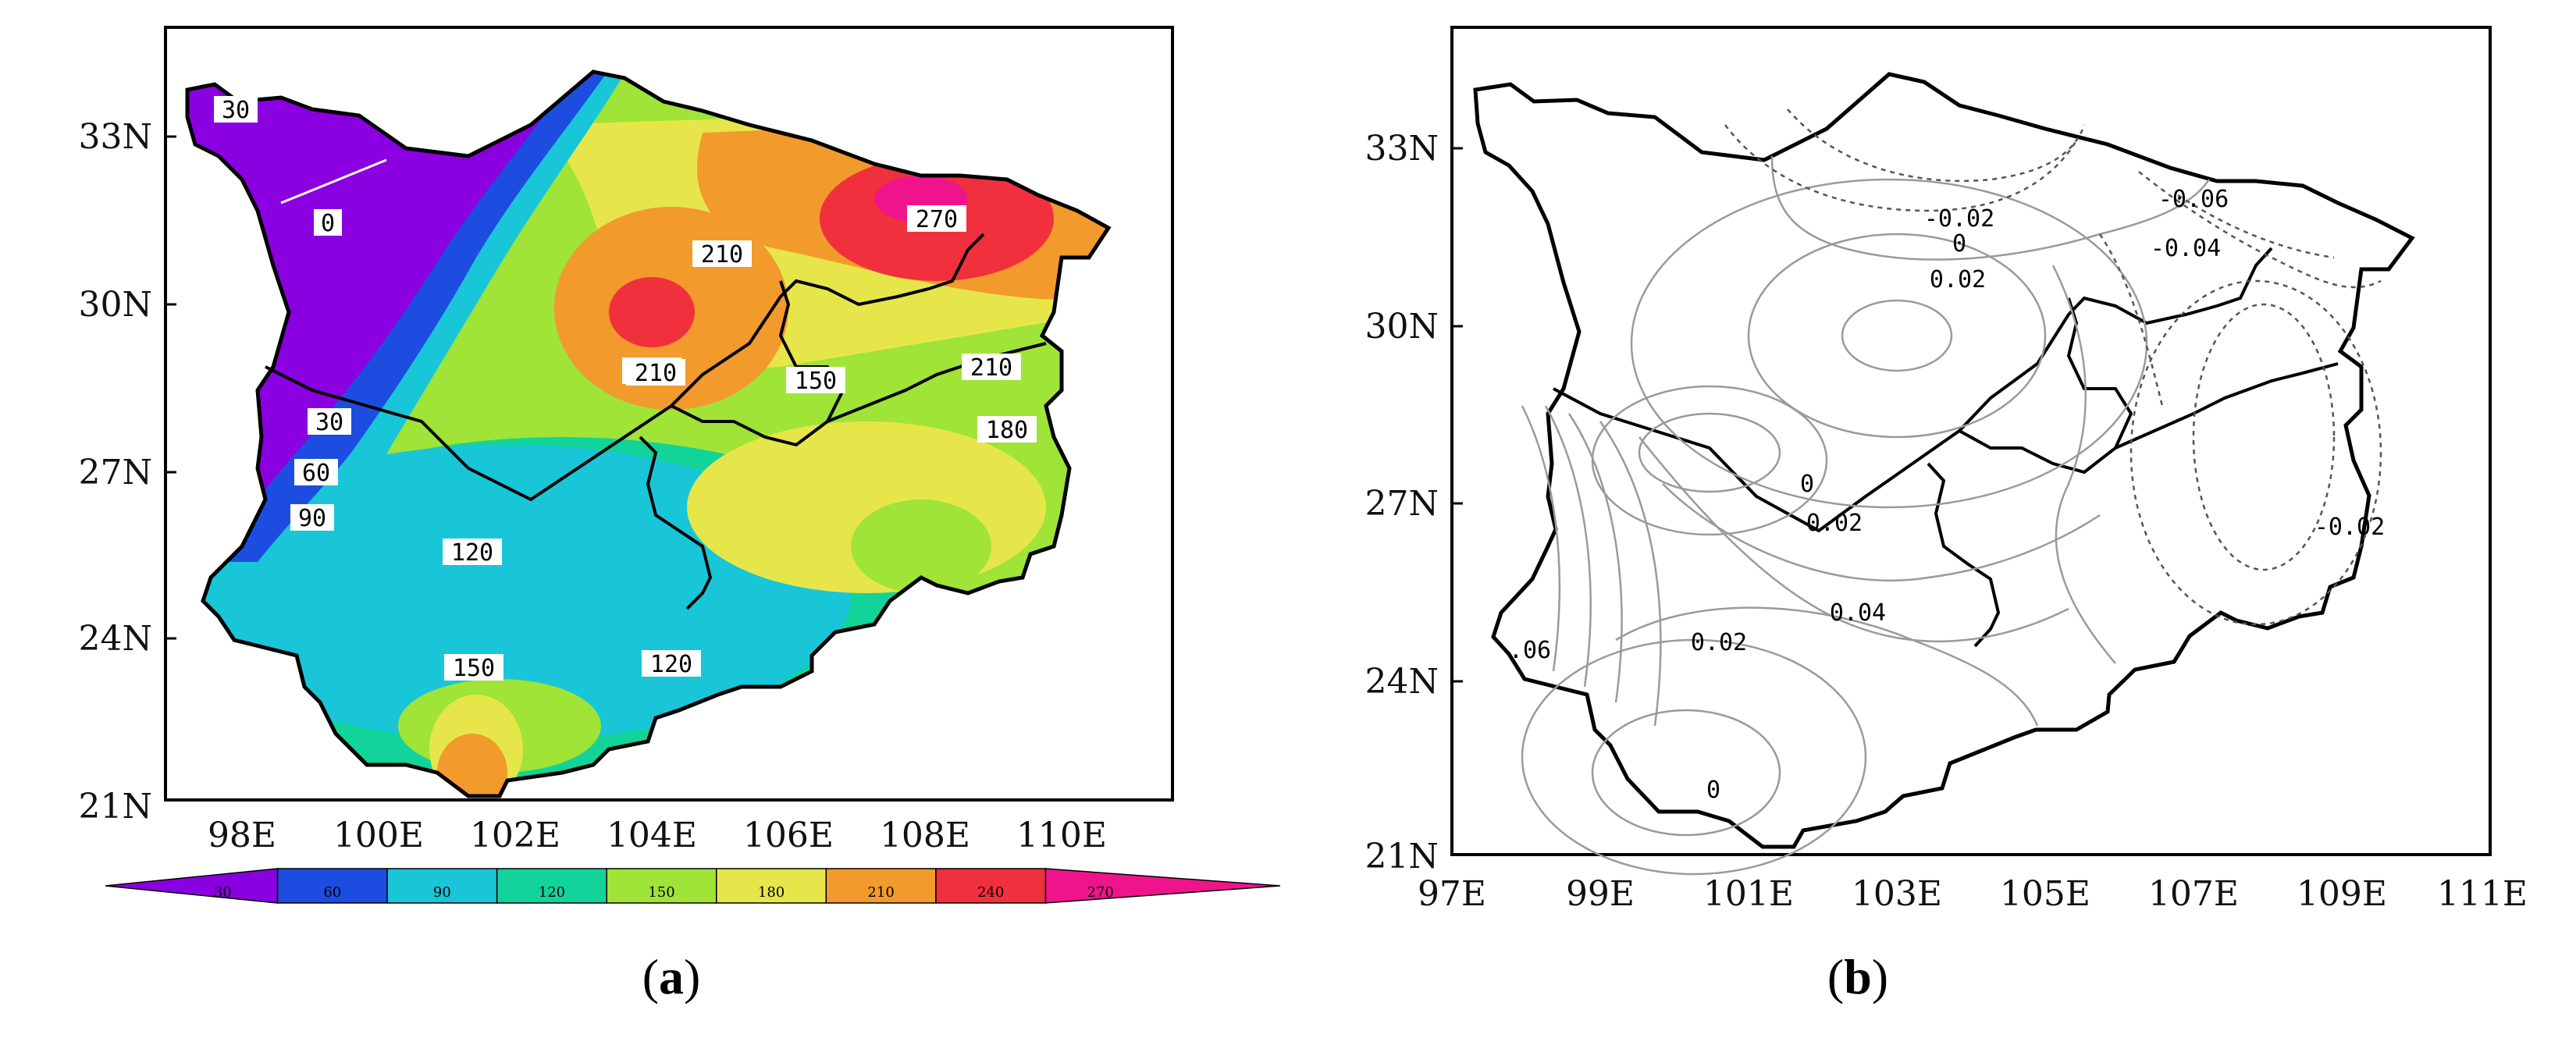 This screenshot has width=2576, height=1038. Describe the element at coordinates (1061, 835) in the screenshot. I see `lon-label-110e: 110E` at that location.